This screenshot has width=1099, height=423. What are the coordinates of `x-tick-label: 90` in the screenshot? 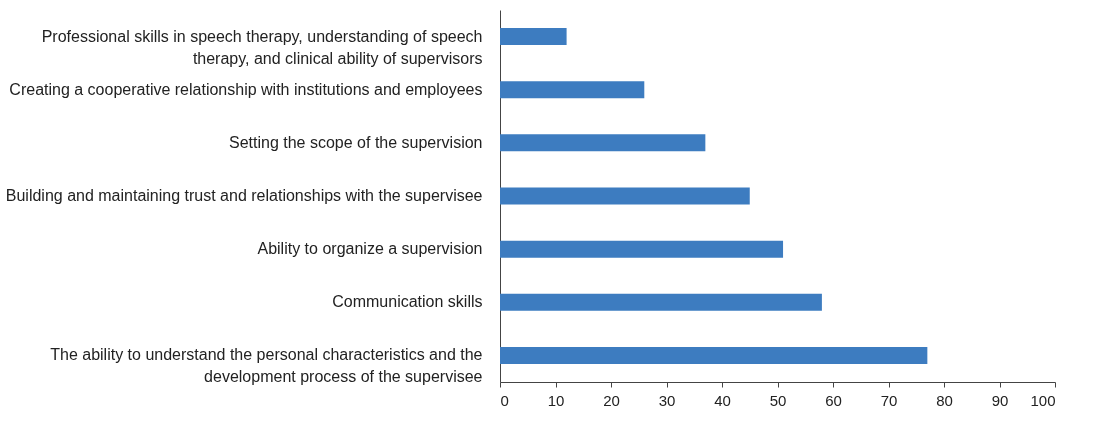 It's located at (1000, 400).